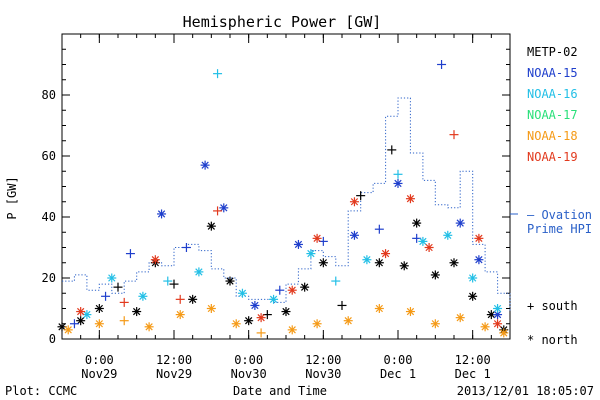 Image resolution: width=600 pixels, height=400 pixels. I want to click on chart-title: Hemispheric Power [GW], so click(282, 22).